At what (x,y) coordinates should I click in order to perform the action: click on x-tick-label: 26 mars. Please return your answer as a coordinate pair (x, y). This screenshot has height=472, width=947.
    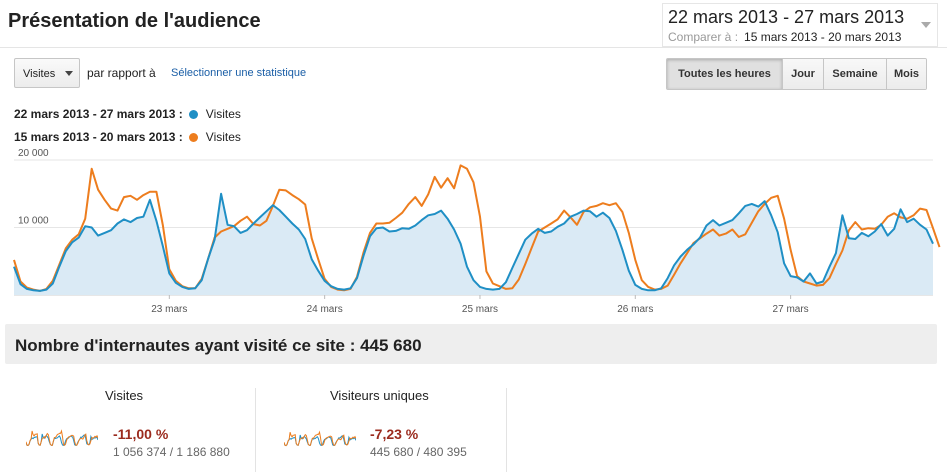
    Looking at the image, I should click on (635, 309).